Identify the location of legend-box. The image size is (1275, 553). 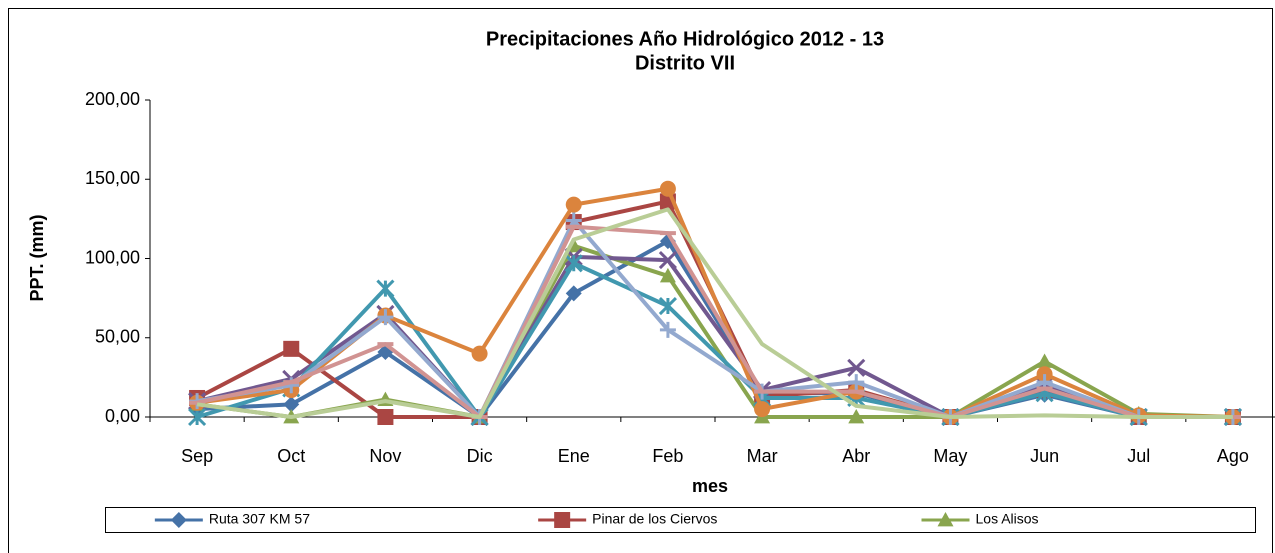
(680, 520).